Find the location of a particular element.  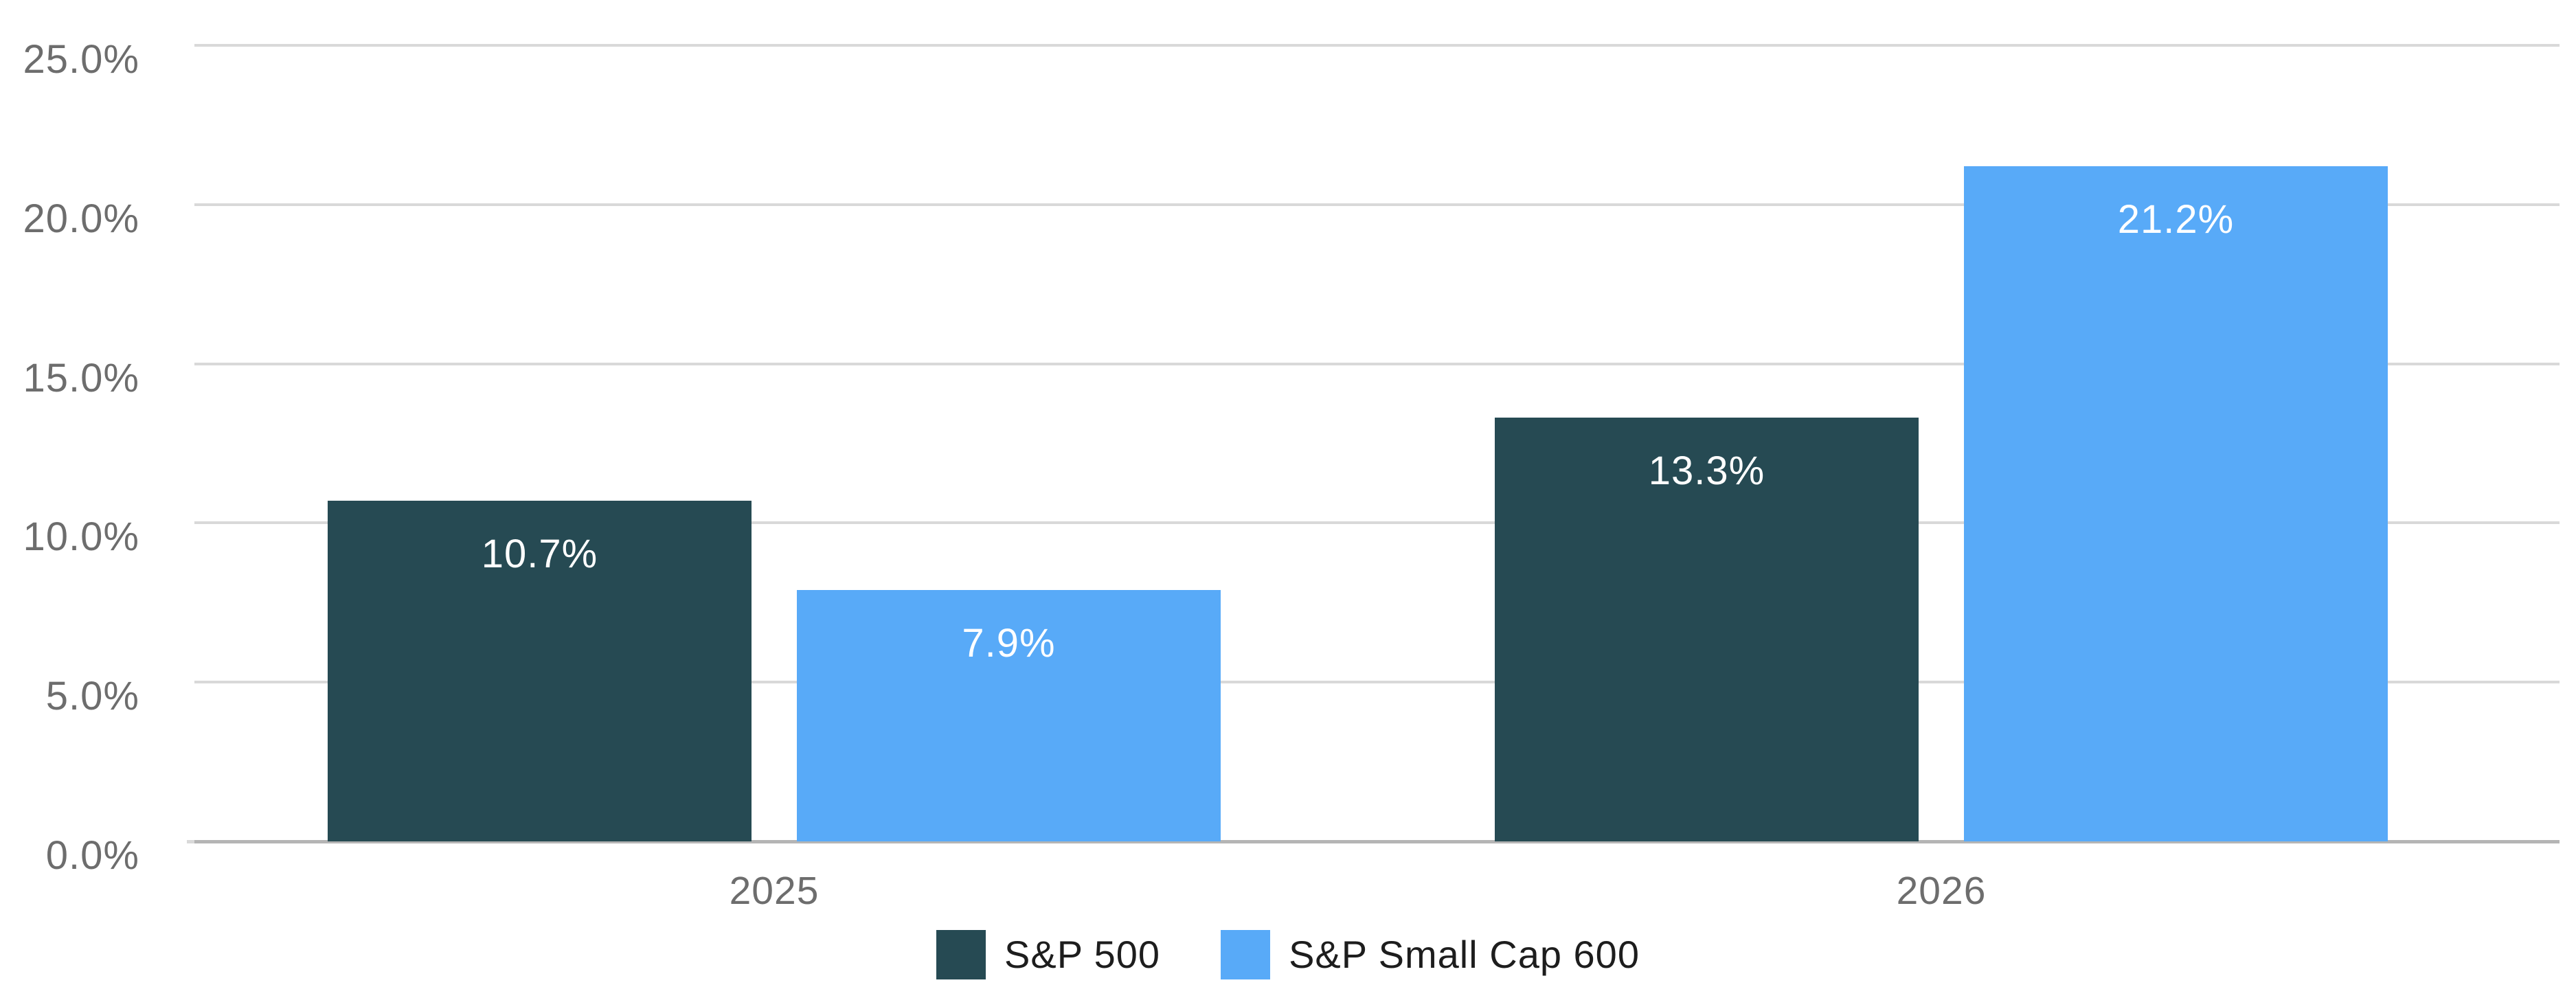

legend-swatch-smallcap600 is located at coordinates (1246, 954).